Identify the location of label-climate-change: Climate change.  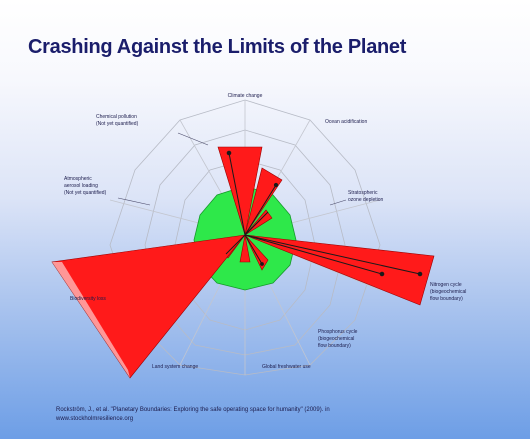
(245, 96).